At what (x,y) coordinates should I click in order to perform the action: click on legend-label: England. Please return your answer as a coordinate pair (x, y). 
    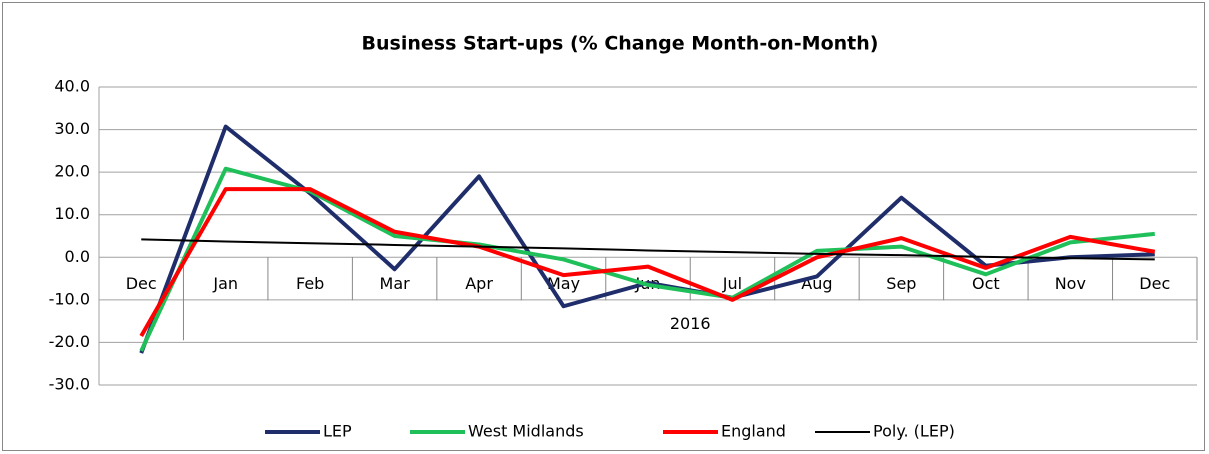
    Looking at the image, I should click on (753, 431).